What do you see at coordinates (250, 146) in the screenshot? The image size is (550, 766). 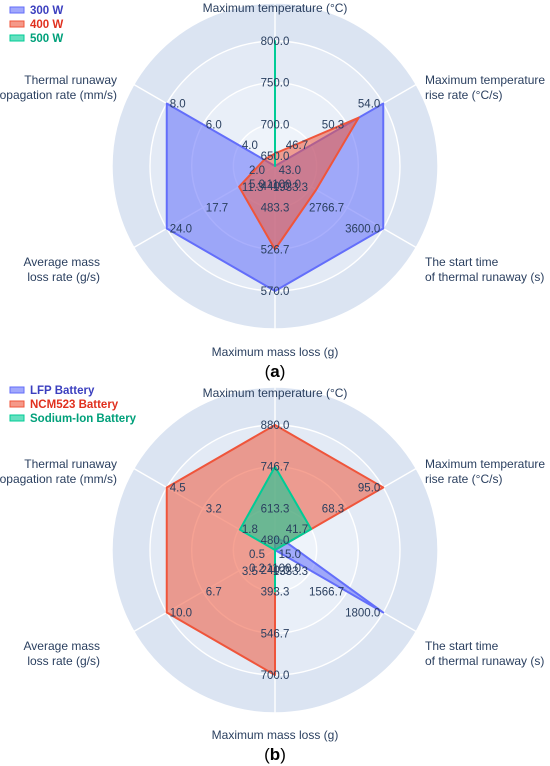 I see `axis-tick-label: 4.0` at bounding box center [250, 146].